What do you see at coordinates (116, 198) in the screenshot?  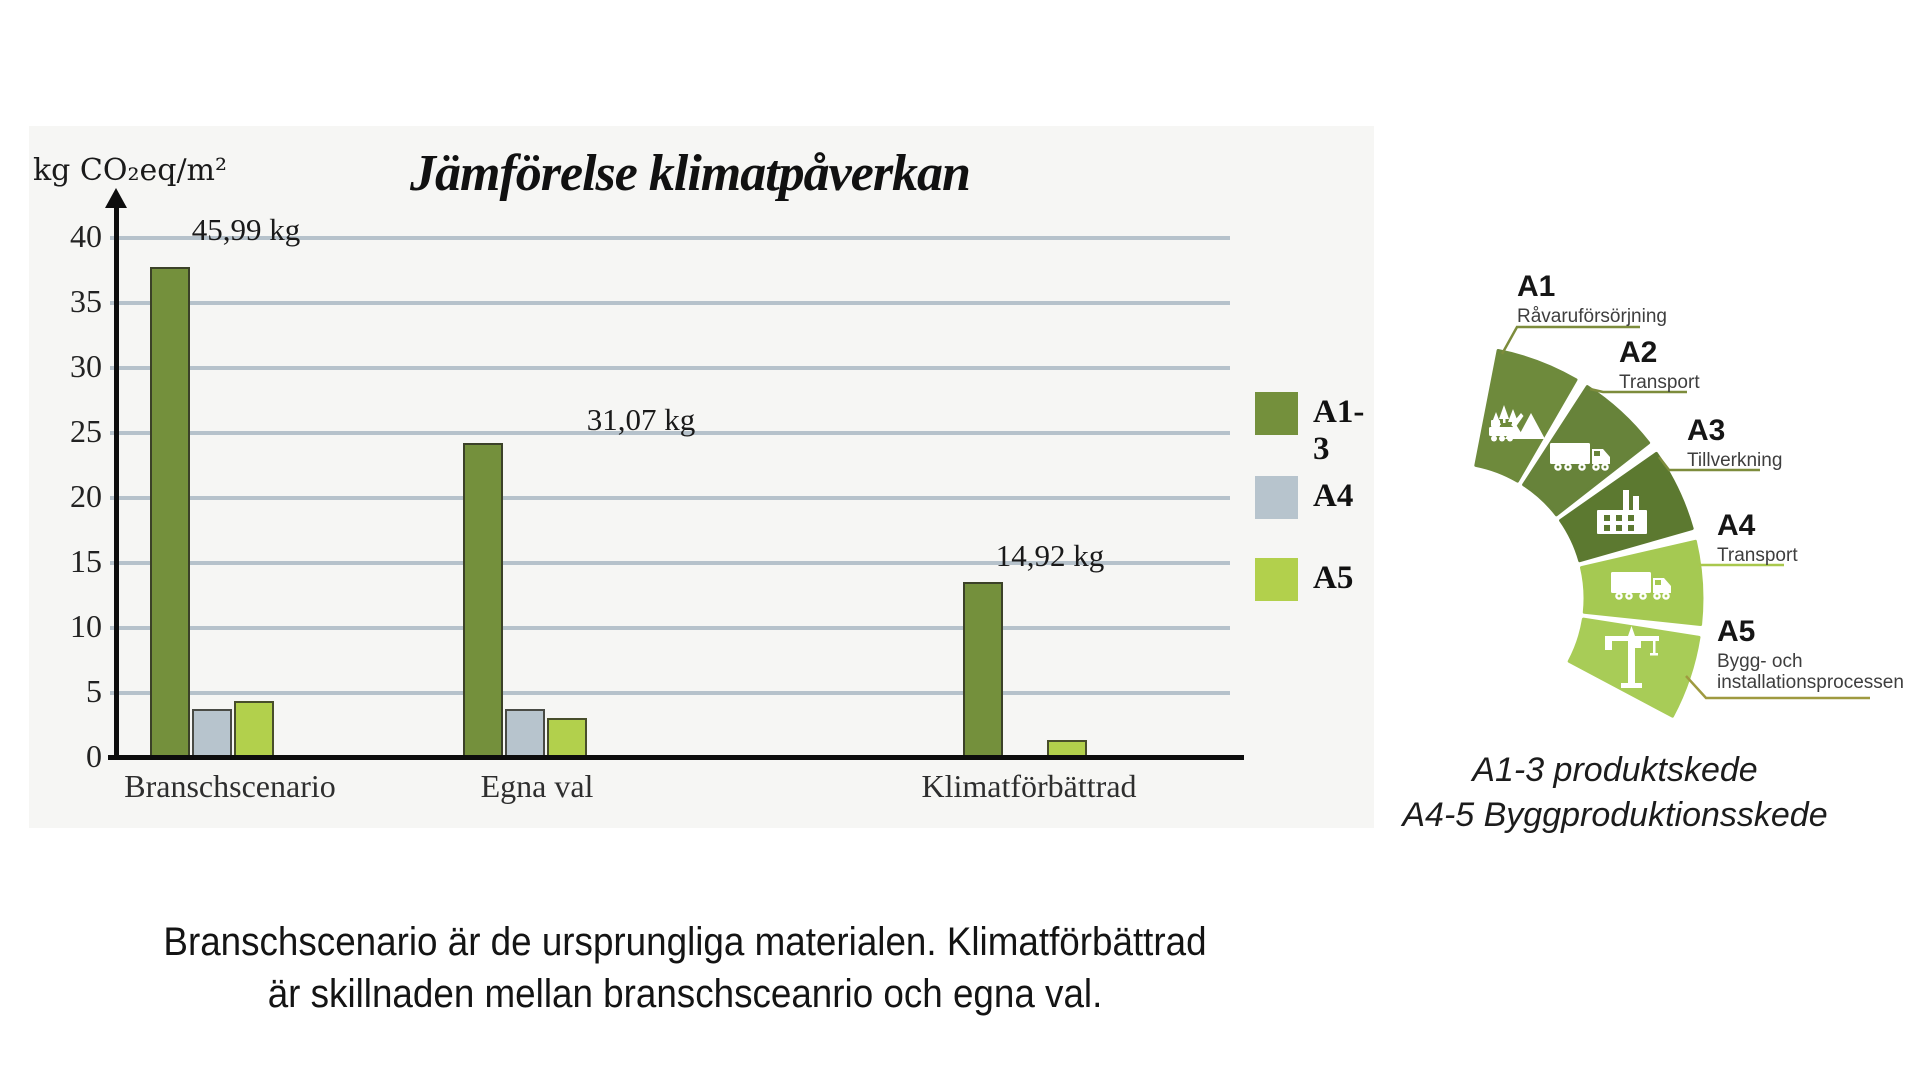 I see `y-axis-arrow-icon` at bounding box center [116, 198].